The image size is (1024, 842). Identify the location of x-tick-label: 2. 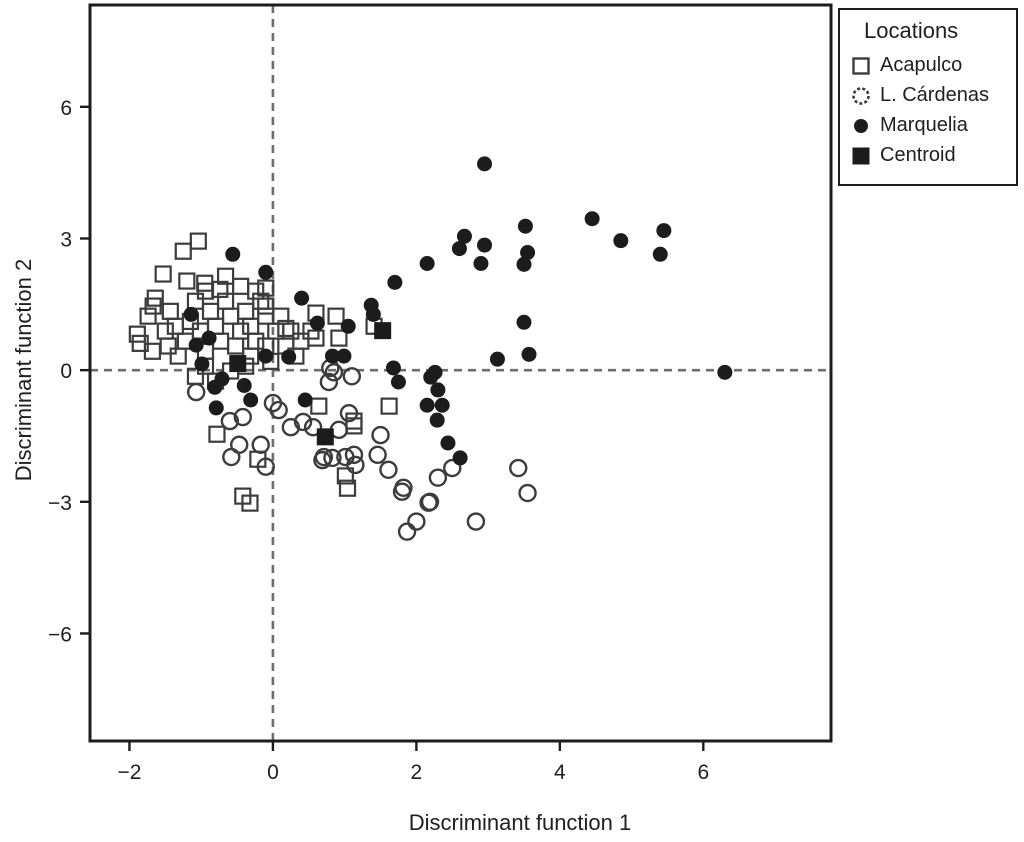
(417, 772).